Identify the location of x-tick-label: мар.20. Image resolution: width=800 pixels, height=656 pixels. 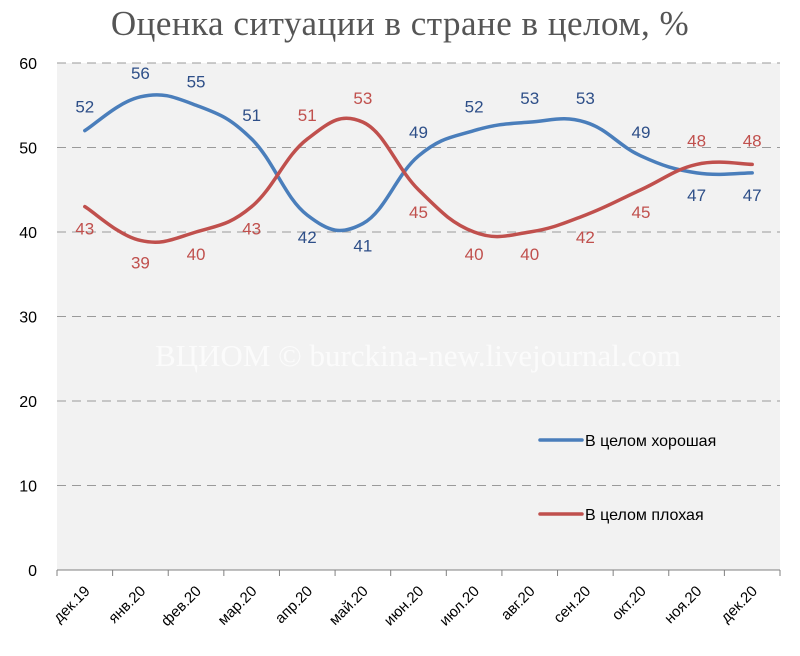
(238, 606).